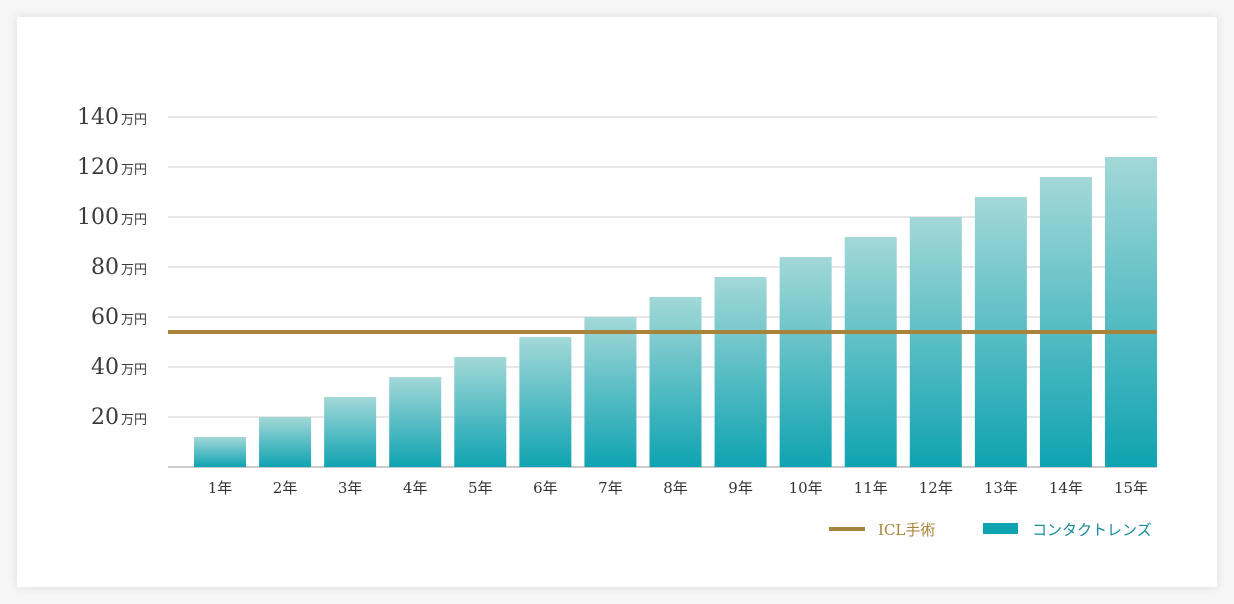 The image size is (1234, 604). Describe the element at coordinates (936, 488) in the screenshot. I see `x-tick-label: 12年` at that location.